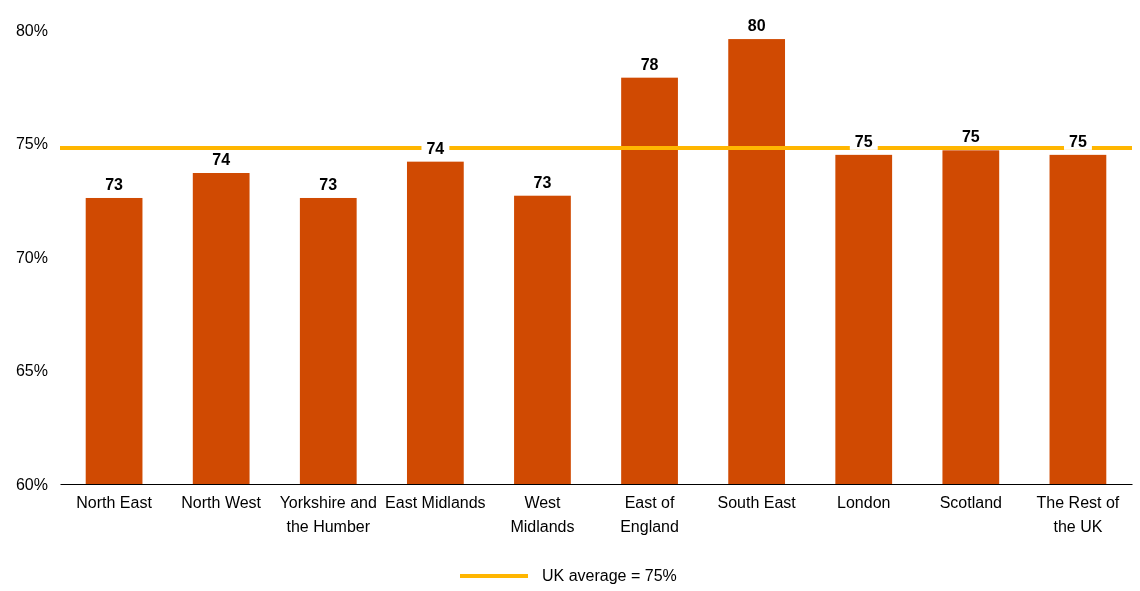  I want to click on y-tick-label: 65%, so click(31, 371).